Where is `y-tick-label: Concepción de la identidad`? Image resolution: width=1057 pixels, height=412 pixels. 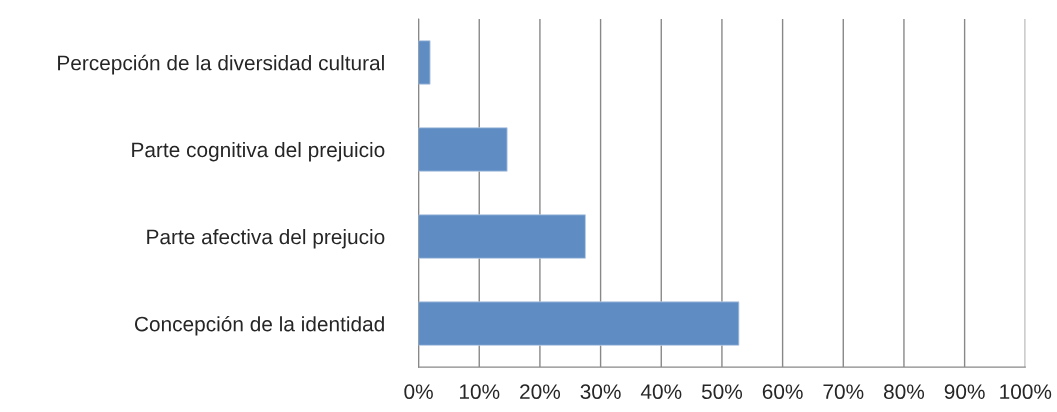 y-tick-label: Concepción de la identidad is located at coordinates (259, 325).